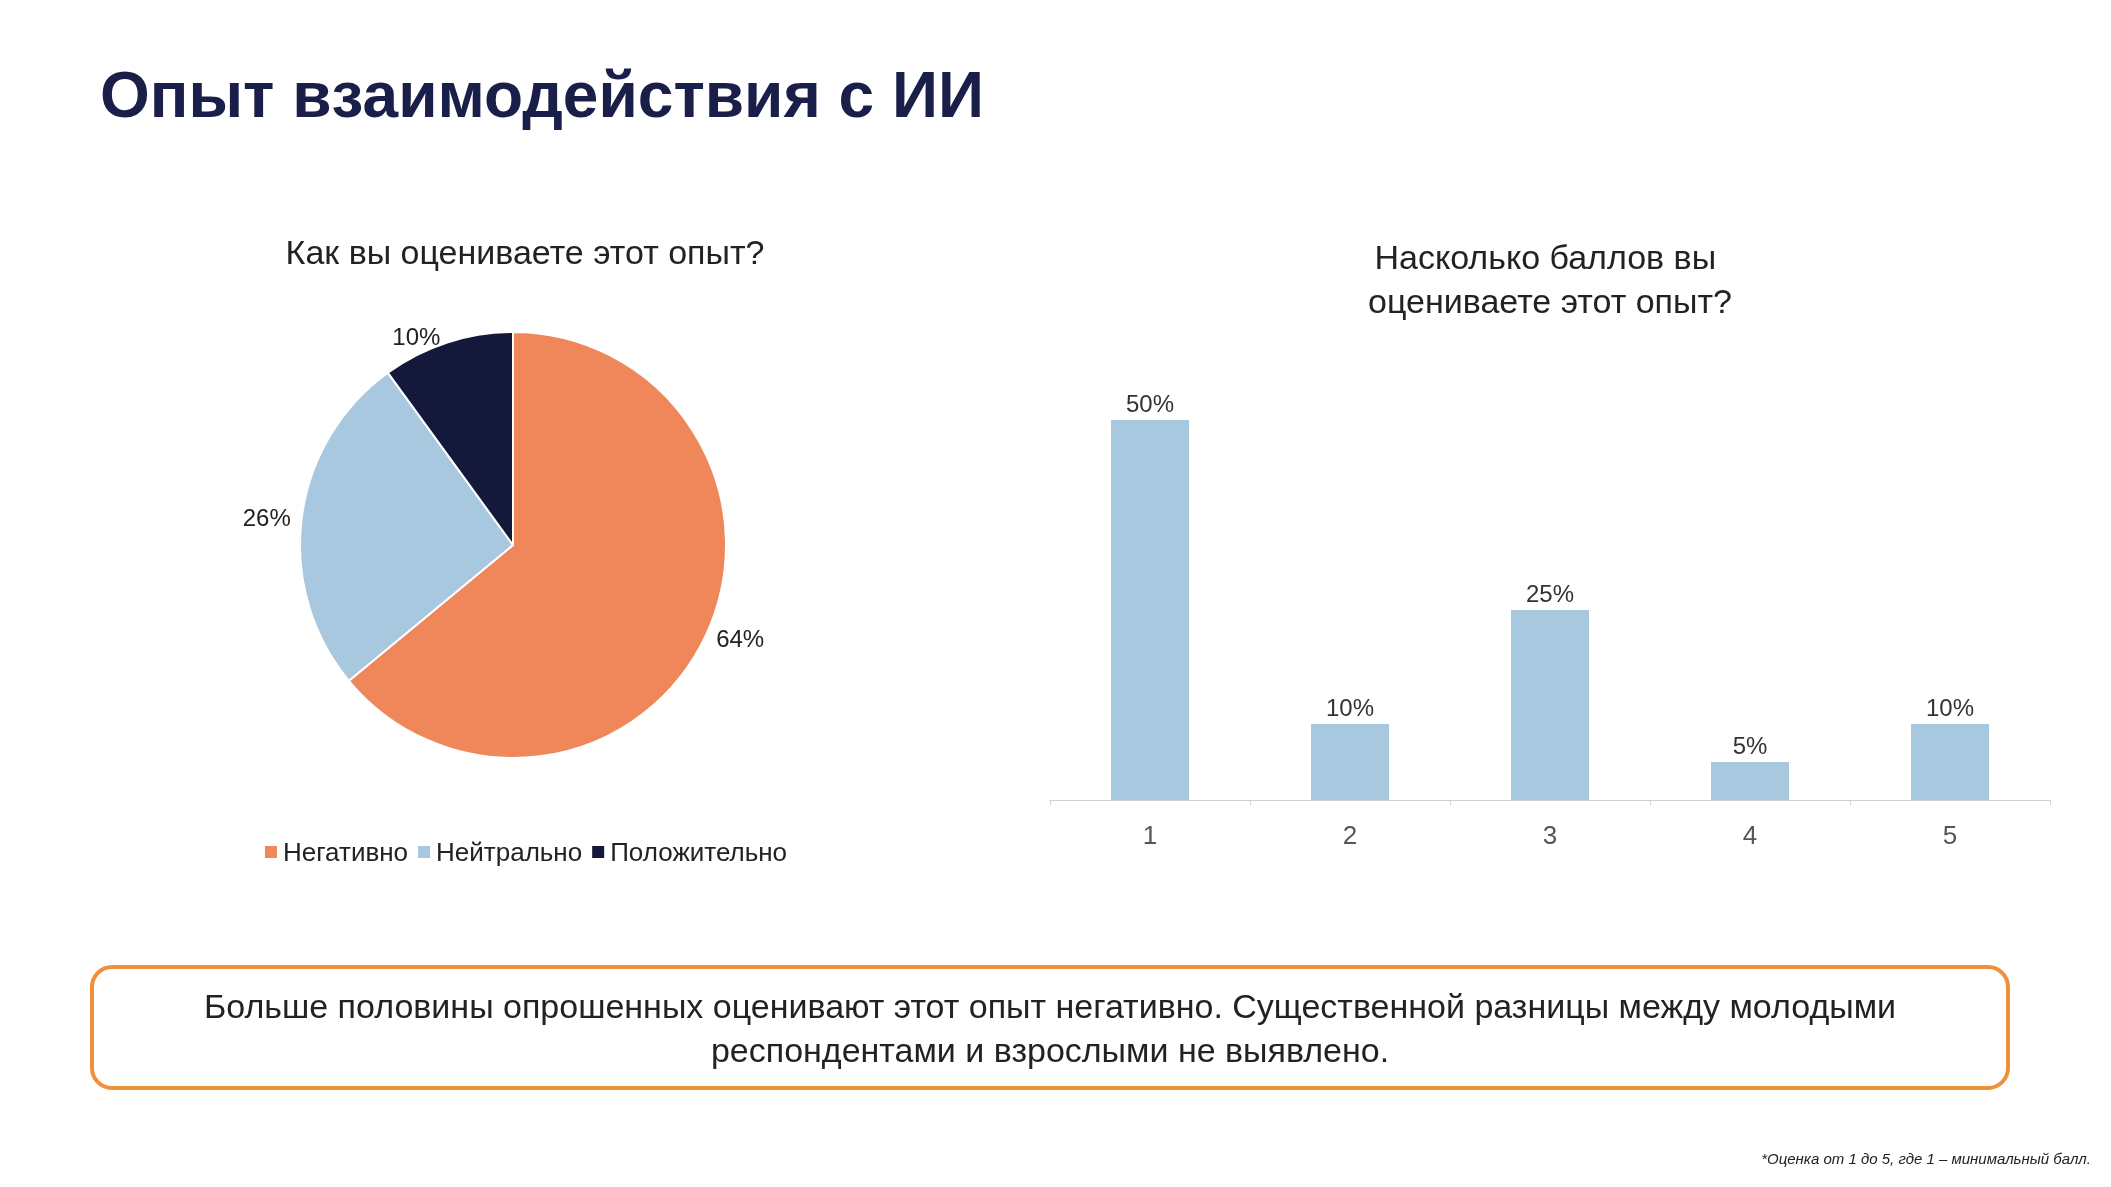 The width and height of the screenshot is (2111, 1187). Describe the element at coordinates (1150, 403) in the screenshot. I see `data-label: 50%` at that location.